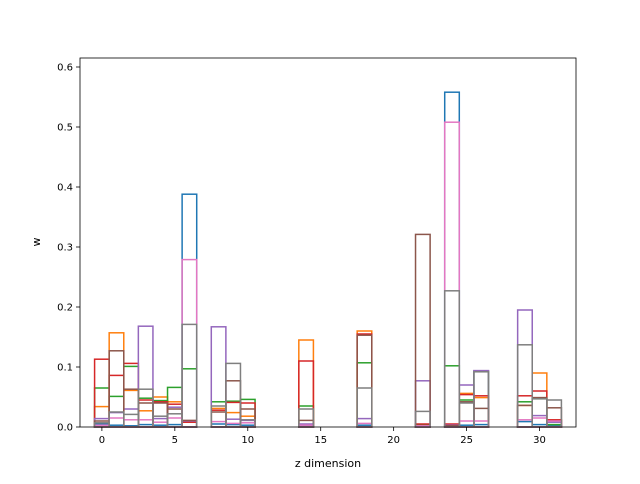 The height and width of the screenshot is (484, 640). I want to click on x-tick-label: 15, so click(320, 440).